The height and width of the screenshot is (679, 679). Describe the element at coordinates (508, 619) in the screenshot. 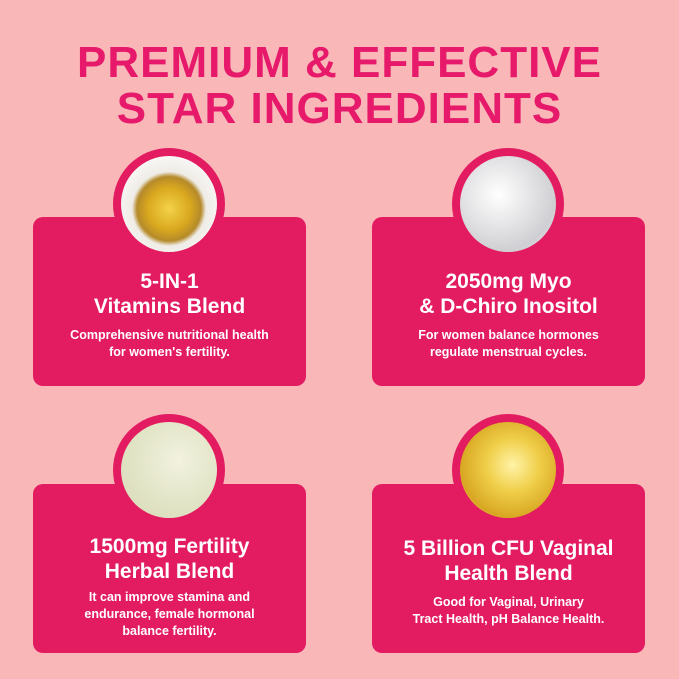

I see `card-description: Tract Health, pH Balance Health.` at that location.